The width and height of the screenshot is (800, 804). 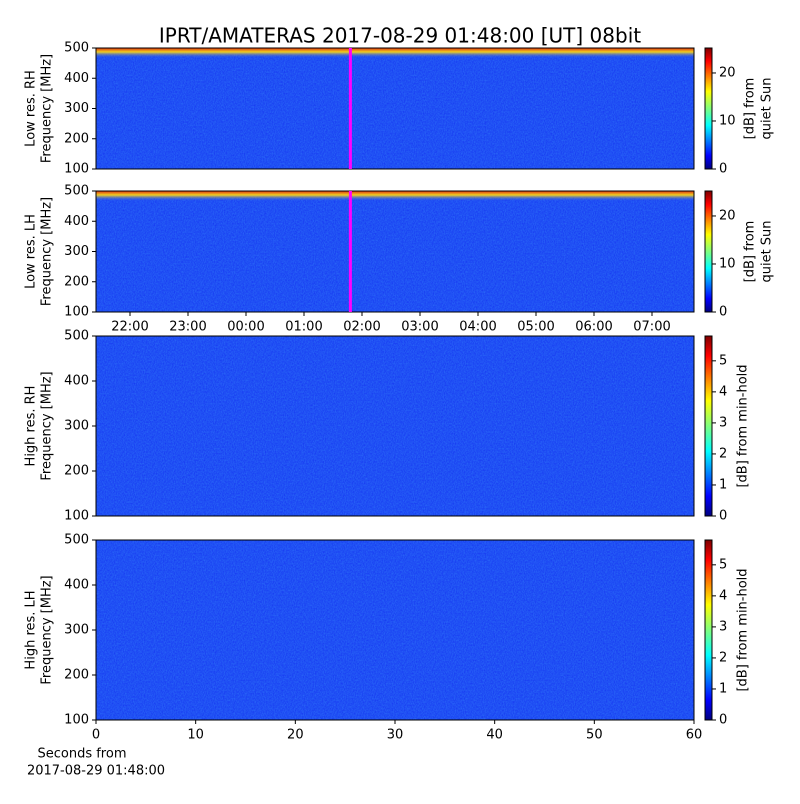 What do you see at coordinates (187, 327) in the screenshot?
I see `x-tick-label: 23:00` at bounding box center [187, 327].